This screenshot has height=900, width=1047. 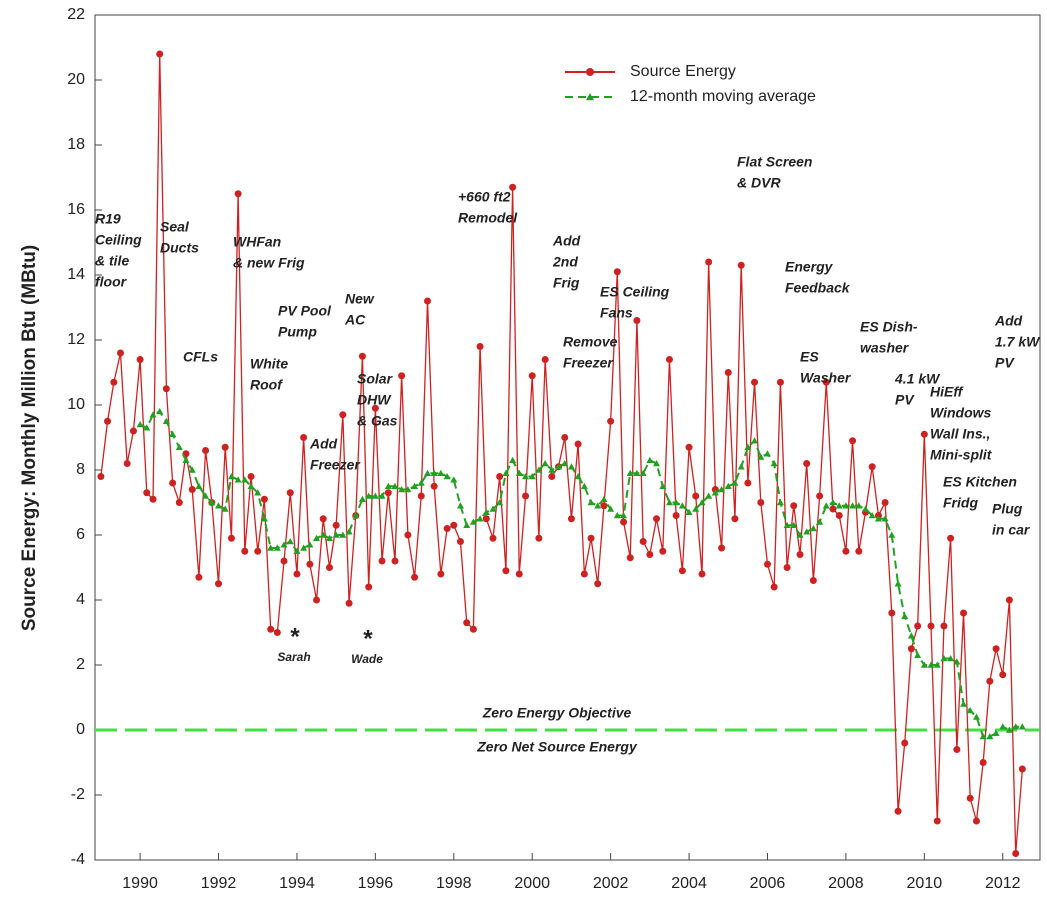 I want to click on reference-label: Zero Energy Objective, so click(x=557, y=713).